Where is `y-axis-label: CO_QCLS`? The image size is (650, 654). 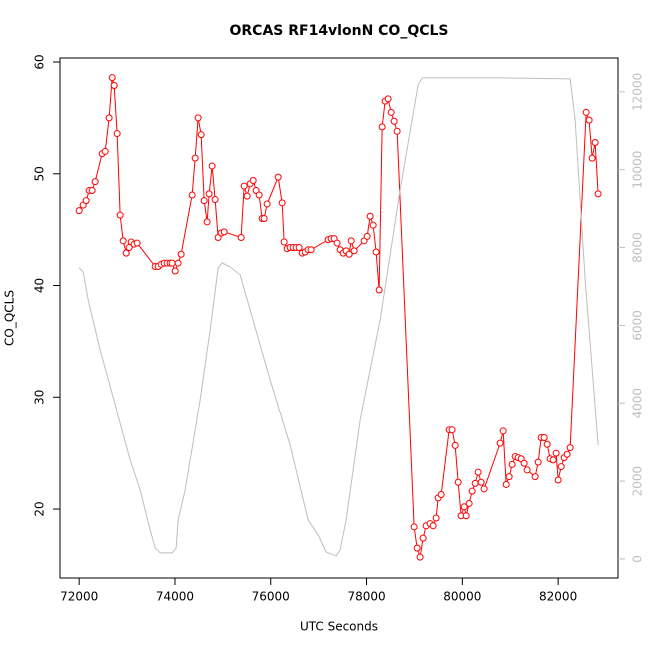
y-axis-label: CO_QCLS is located at coordinates (10, 318).